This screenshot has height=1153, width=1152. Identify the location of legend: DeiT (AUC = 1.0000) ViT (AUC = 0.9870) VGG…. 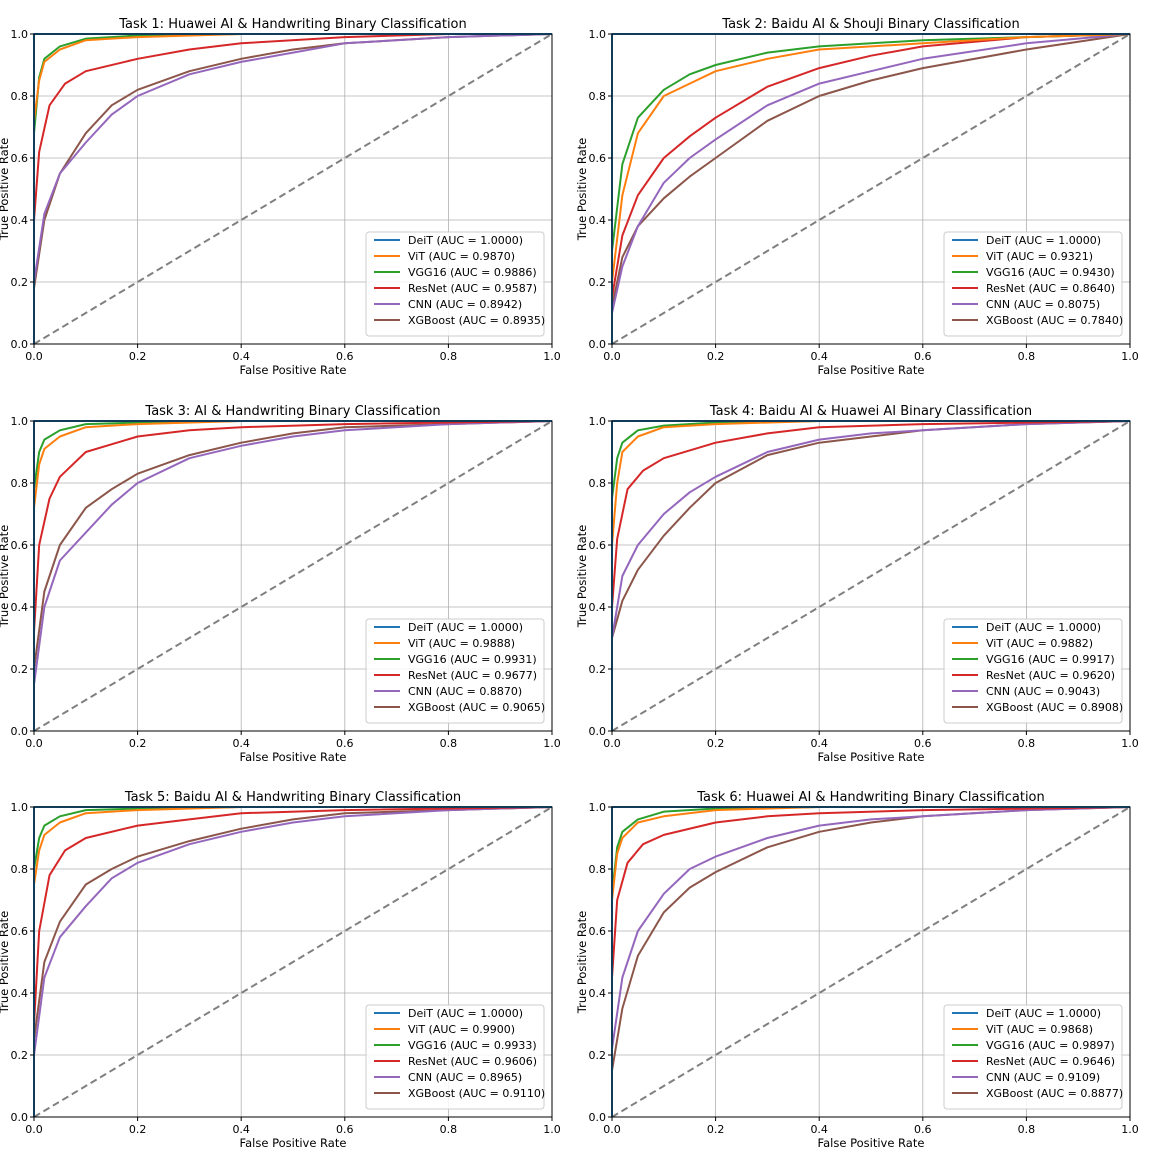
(455, 284).